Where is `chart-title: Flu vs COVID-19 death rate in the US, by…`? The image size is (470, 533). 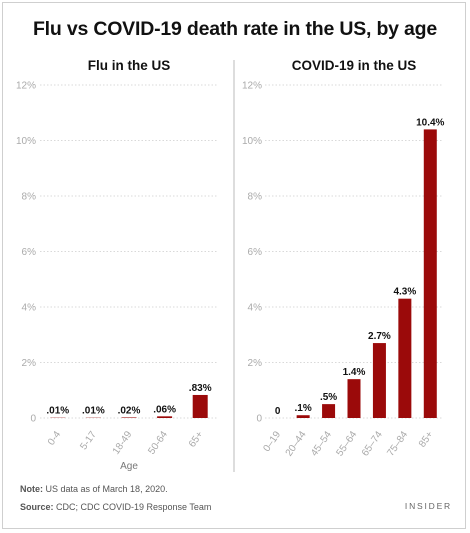 chart-title: Flu vs COVID-19 death rate in the US, by… is located at coordinates (235, 29).